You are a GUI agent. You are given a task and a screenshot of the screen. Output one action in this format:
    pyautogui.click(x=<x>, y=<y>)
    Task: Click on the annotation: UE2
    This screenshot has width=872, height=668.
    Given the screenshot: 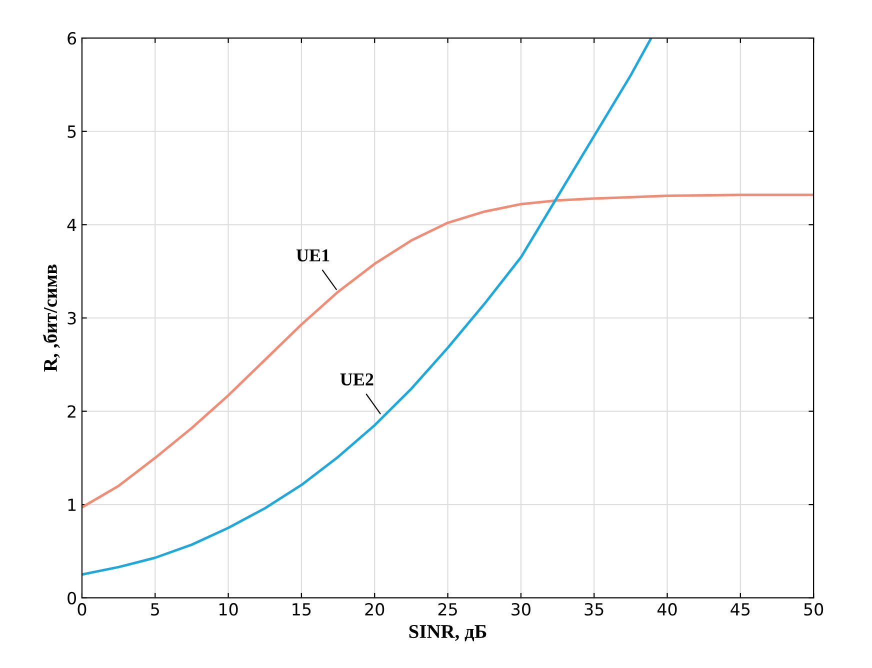 What is the action you would take?
    pyautogui.click(x=357, y=379)
    